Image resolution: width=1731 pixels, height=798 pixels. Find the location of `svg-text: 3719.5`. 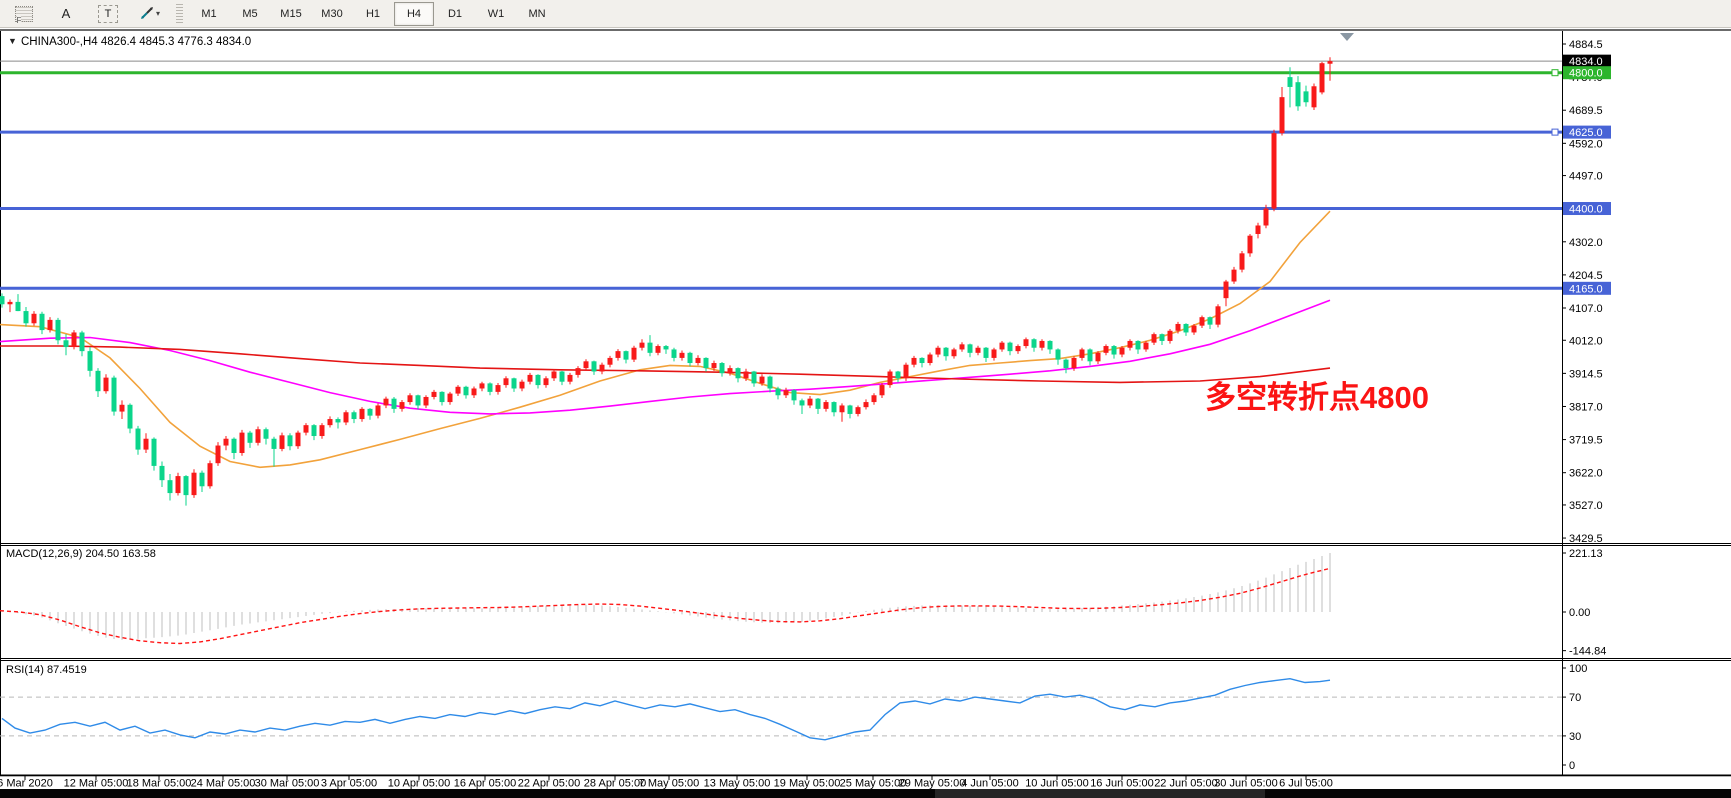

svg-text: 3719.5 is located at coordinates (1586, 441).